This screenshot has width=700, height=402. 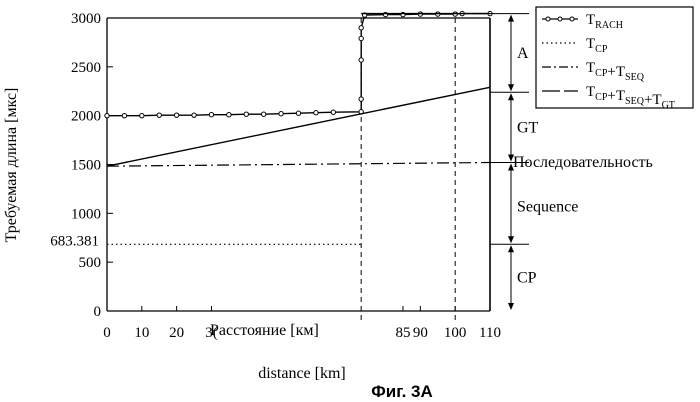 What do you see at coordinates (90, 263) in the screenshot?
I see `y-tick-label: 500` at bounding box center [90, 263].